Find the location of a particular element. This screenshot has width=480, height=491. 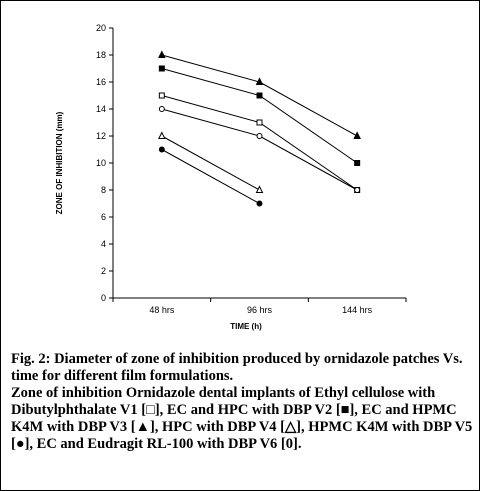

y-tick-label: 18 is located at coordinates (101, 55).